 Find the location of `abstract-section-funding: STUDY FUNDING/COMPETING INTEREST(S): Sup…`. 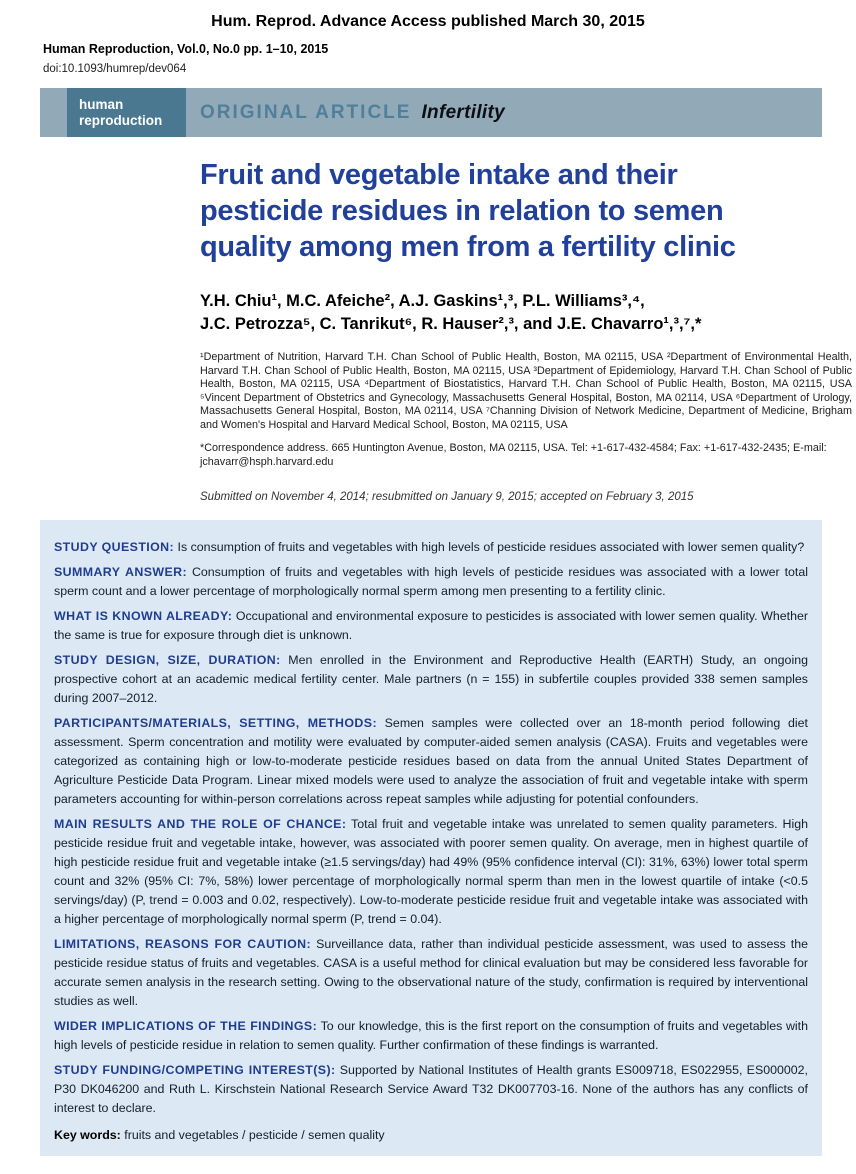

abstract-section-funding: STUDY FUNDING/COMPETING INTEREST(S): Sup… is located at coordinates (431, 1089).